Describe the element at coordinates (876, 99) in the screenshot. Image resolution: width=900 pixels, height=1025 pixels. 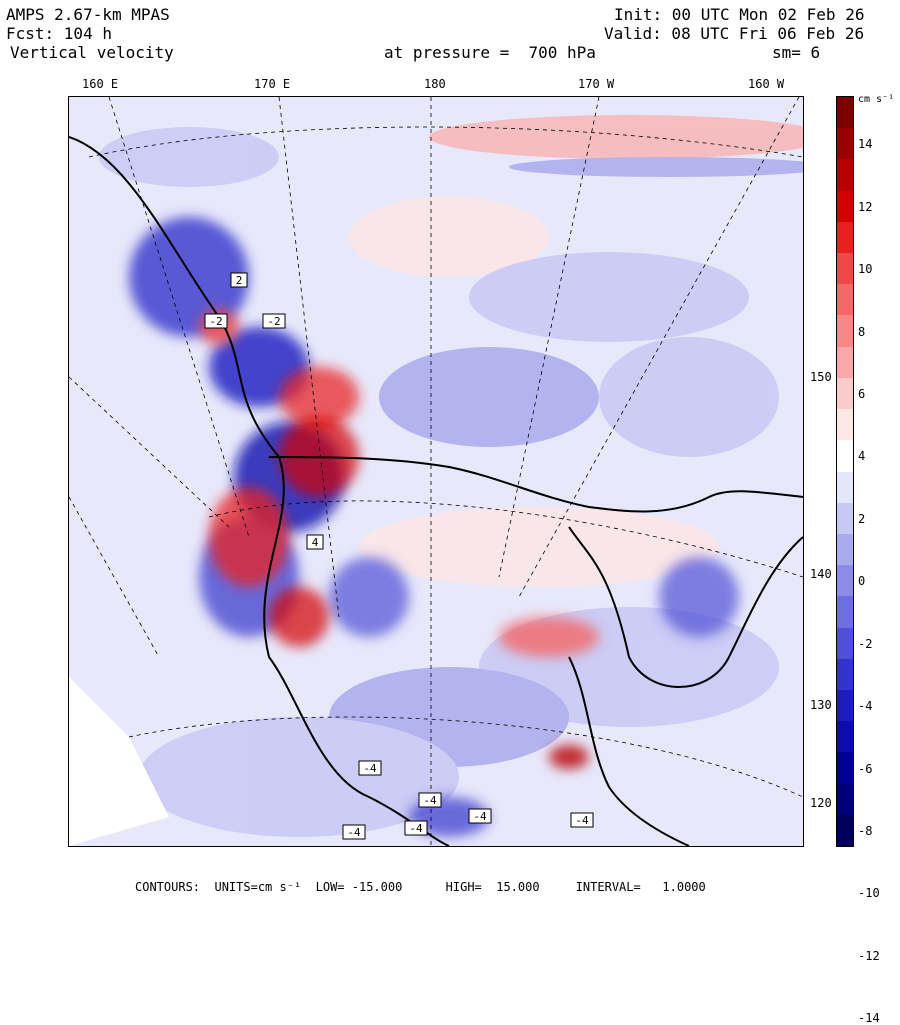
I see `colorbar-units: cm s⁻¹` at that location.